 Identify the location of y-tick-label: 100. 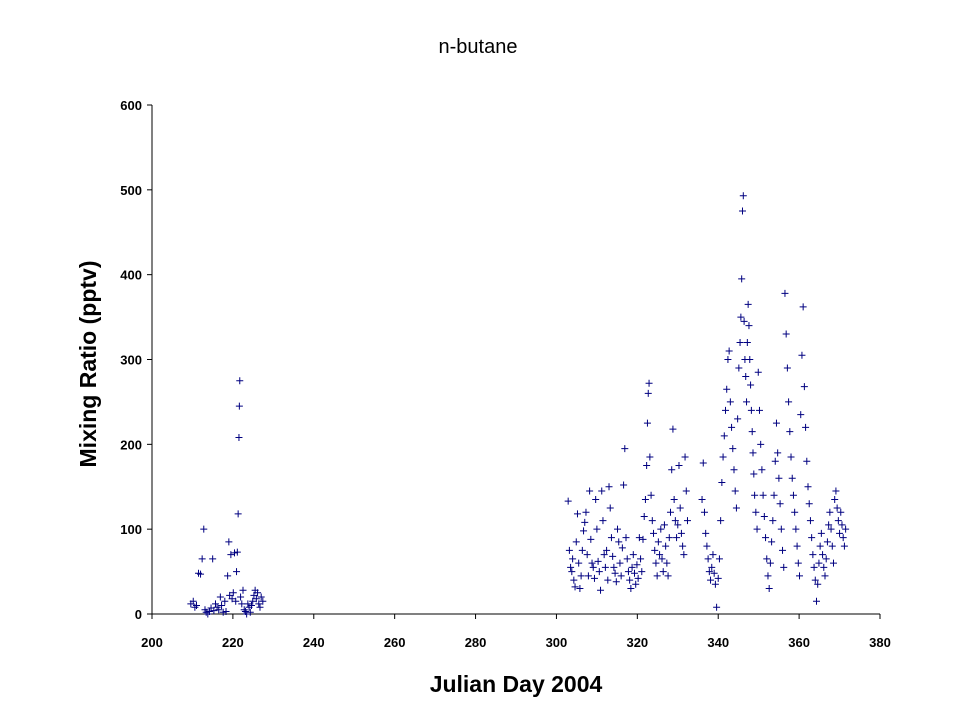
(131, 529).